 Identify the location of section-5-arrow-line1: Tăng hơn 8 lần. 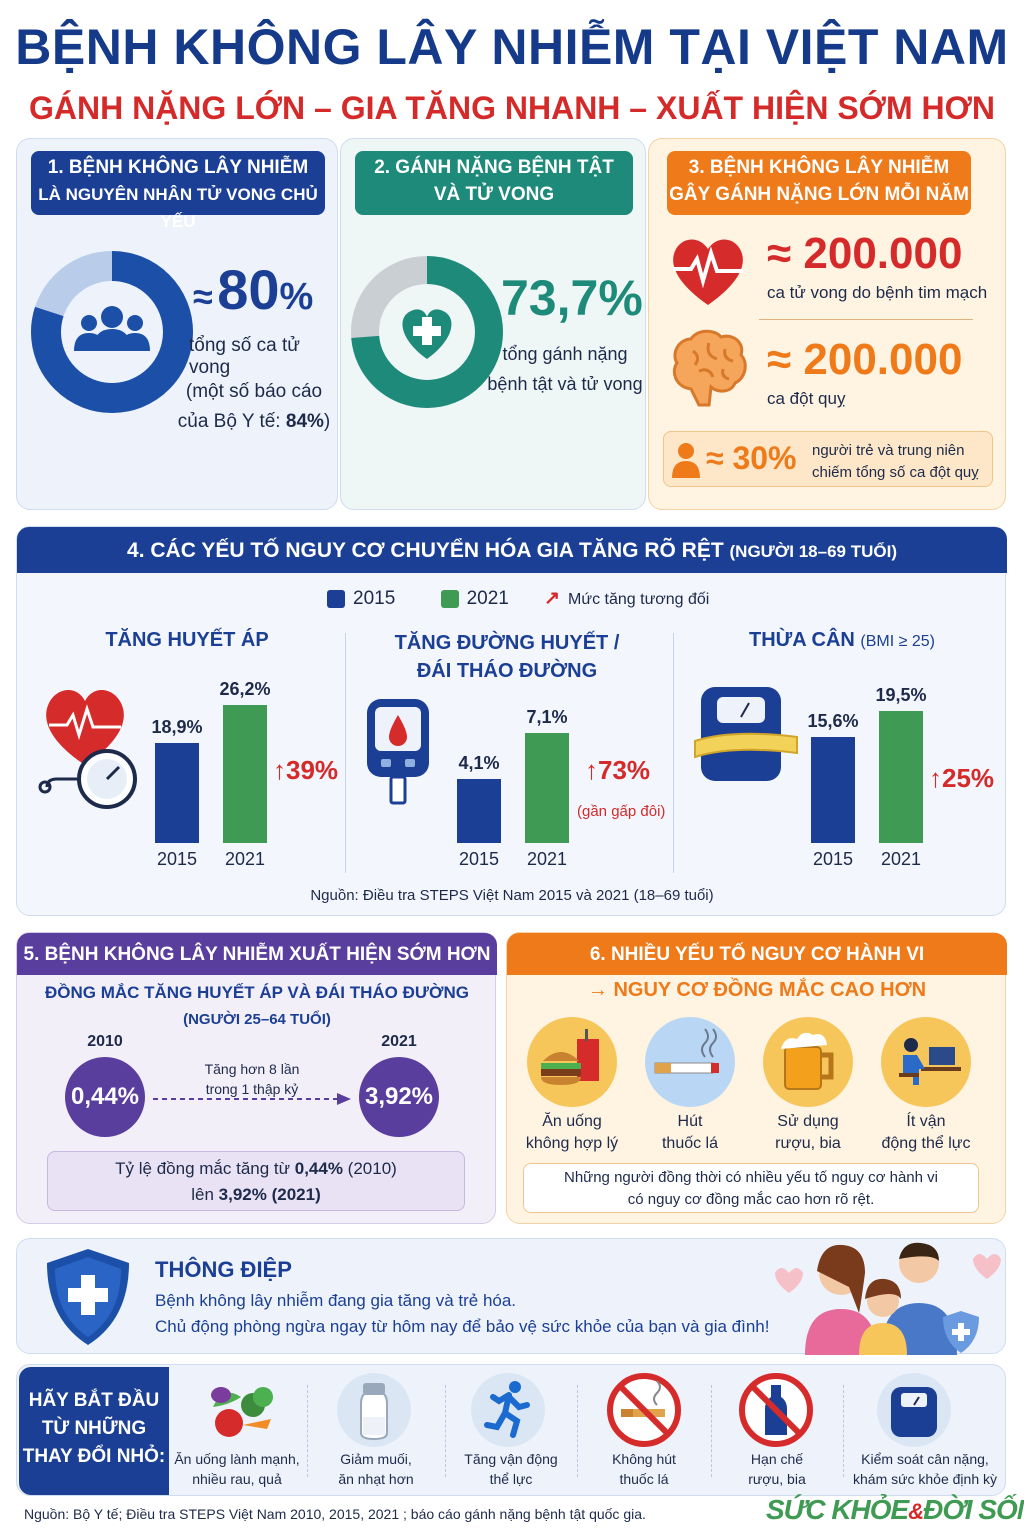
(252, 1069).